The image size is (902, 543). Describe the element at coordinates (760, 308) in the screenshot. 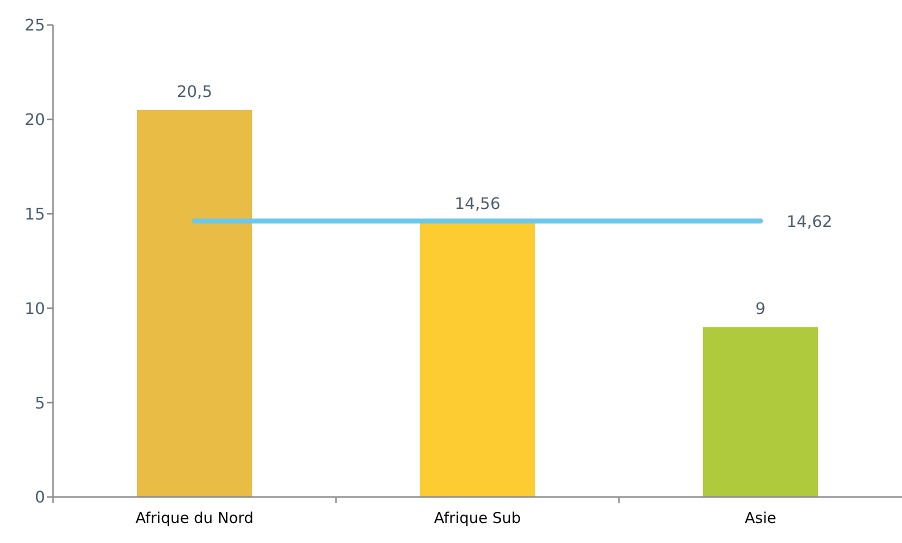

I see `data-label: 9` at that location.